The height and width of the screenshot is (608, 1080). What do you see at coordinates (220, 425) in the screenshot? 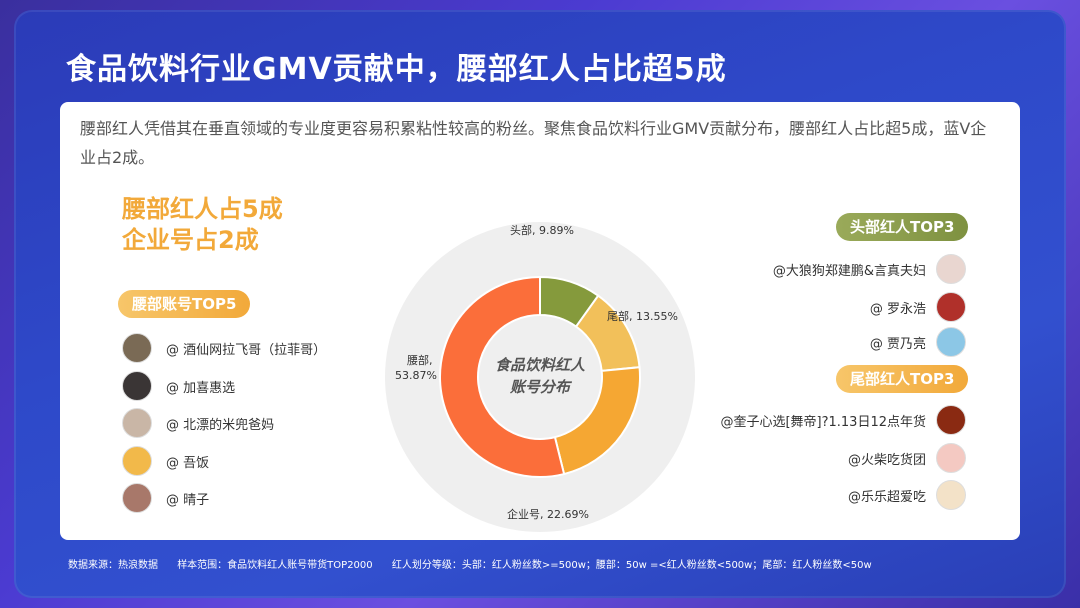
I see `account-name: @ 北漂的米兜爸妈` at bounding box center [220, 425].